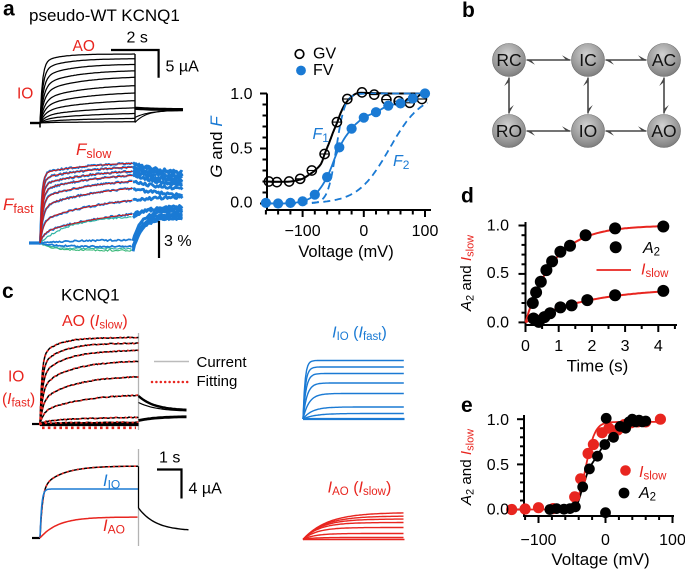  Describe the element at coordinates (467, 405) in the screenshot. I see `svg-text: e` at that location.